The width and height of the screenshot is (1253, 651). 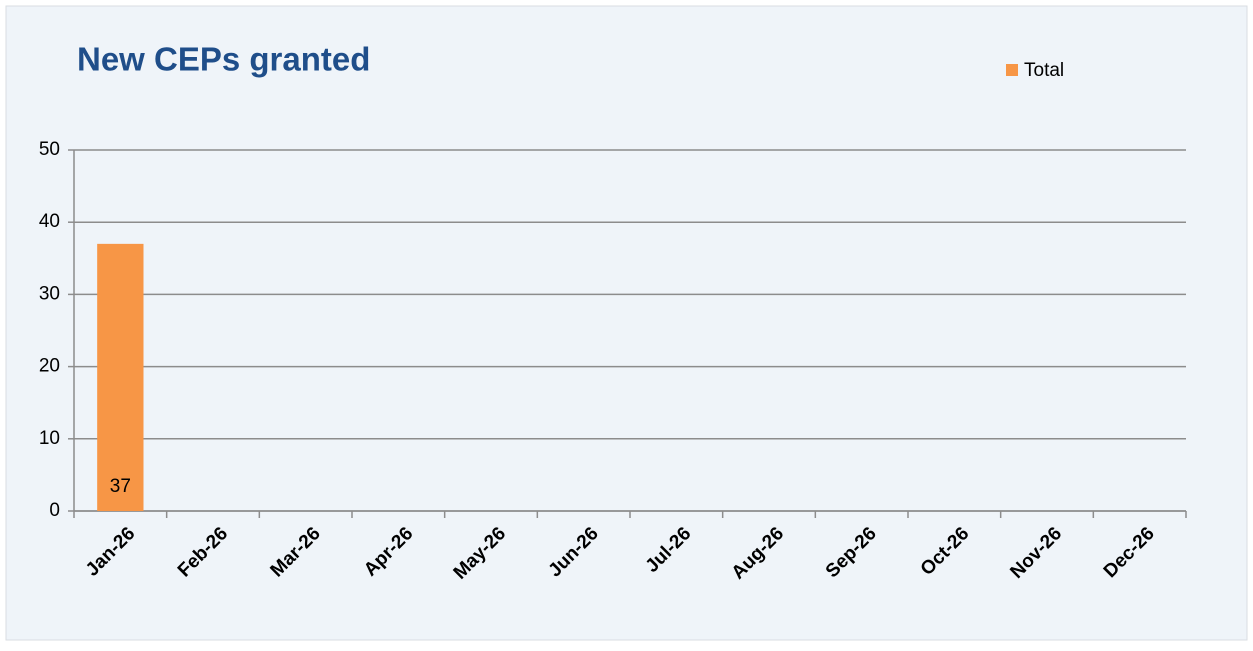 What do you see at coordinates (223, 59) in the screenshot?
I see `chart-title: New CEPs granted` at bounding box center [223, 59].